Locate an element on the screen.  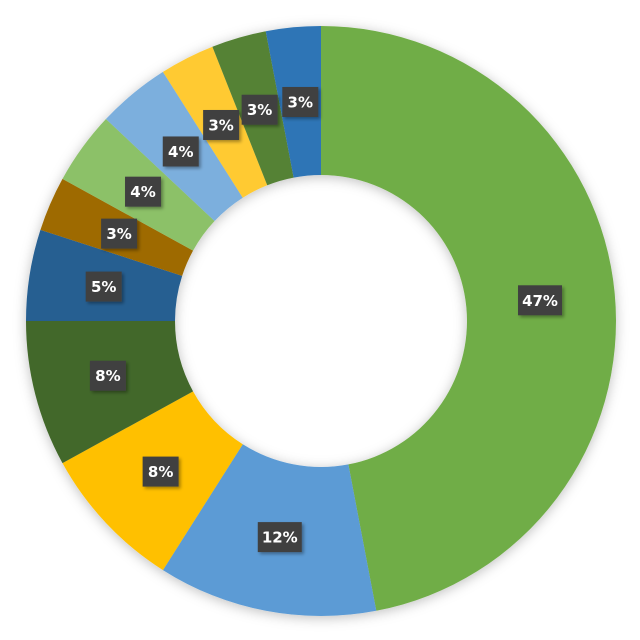
data-label-text: 47% is located at coordinates (540, 301).